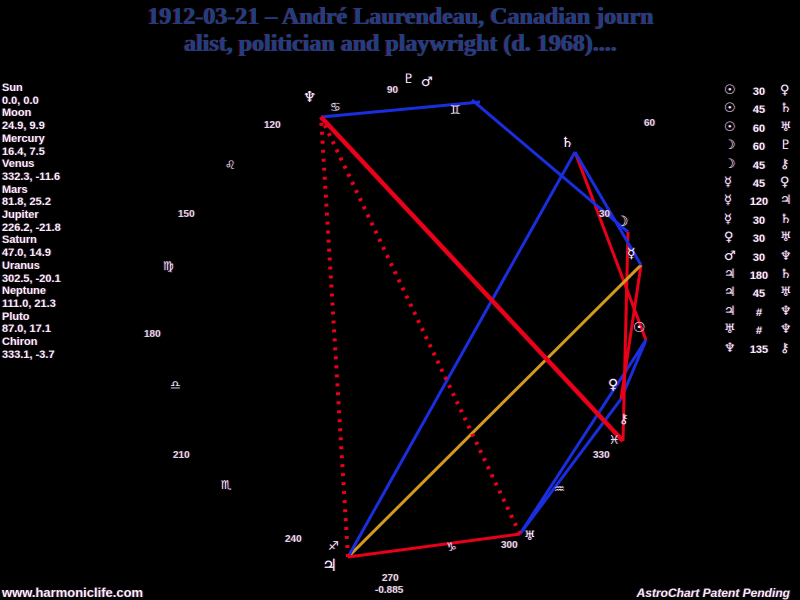 This screenshot has height=600, width=800. Describe the element at coordinates (335, 107) in the screenshot. I see `zodiac-cancer-glyph: ♋` at that location.